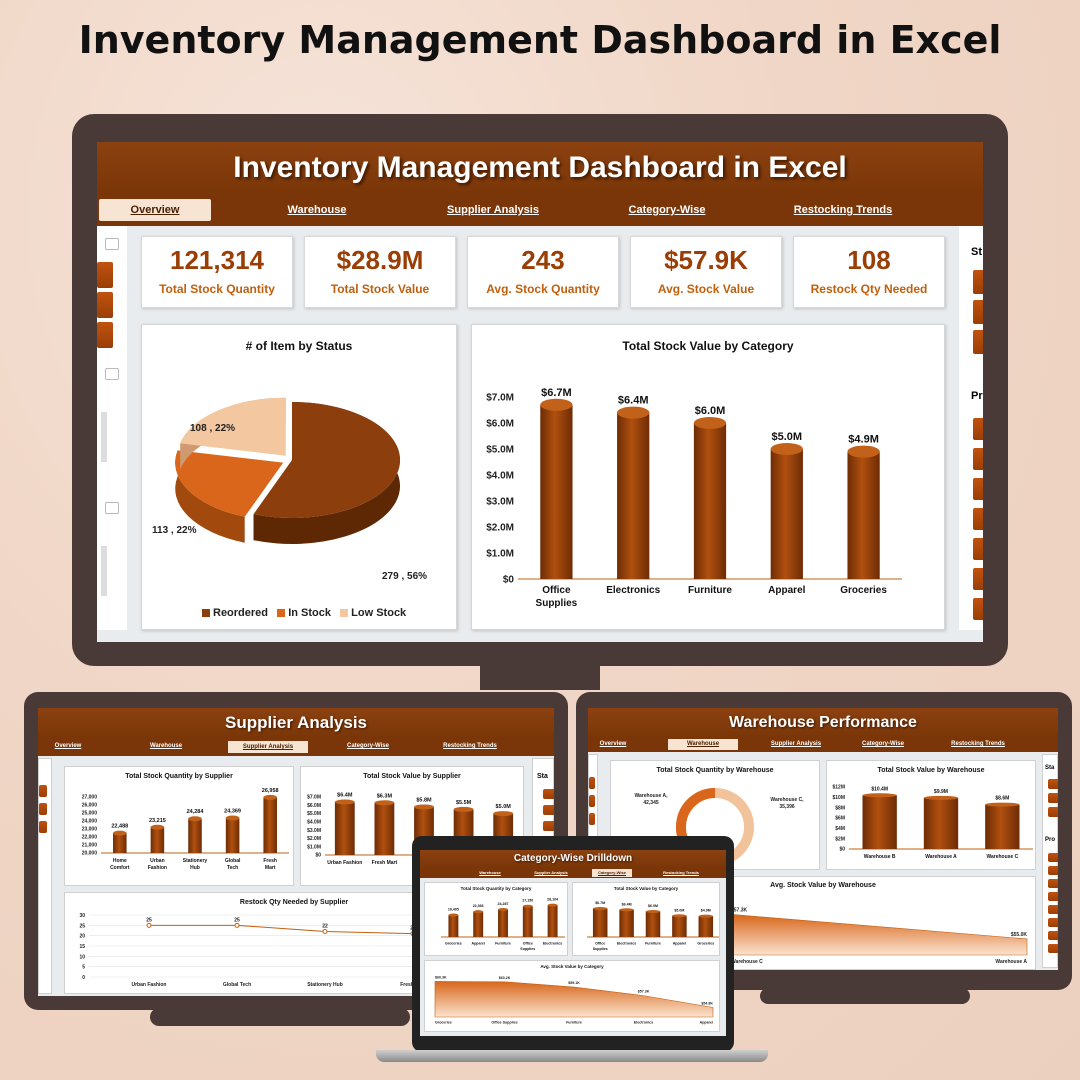  I want to click on pie-slice, so click(326, 460).